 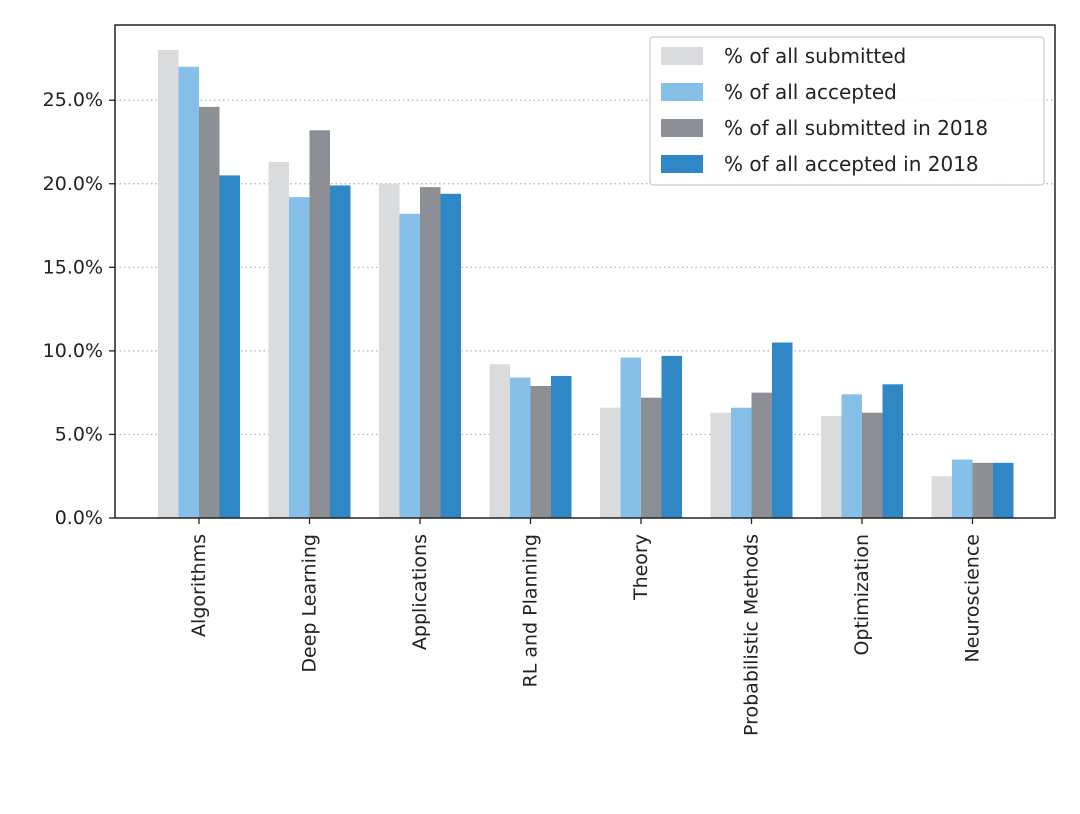 I want to click on x-tick-label: Probabilistic Methods, so click(x=752, y=635).